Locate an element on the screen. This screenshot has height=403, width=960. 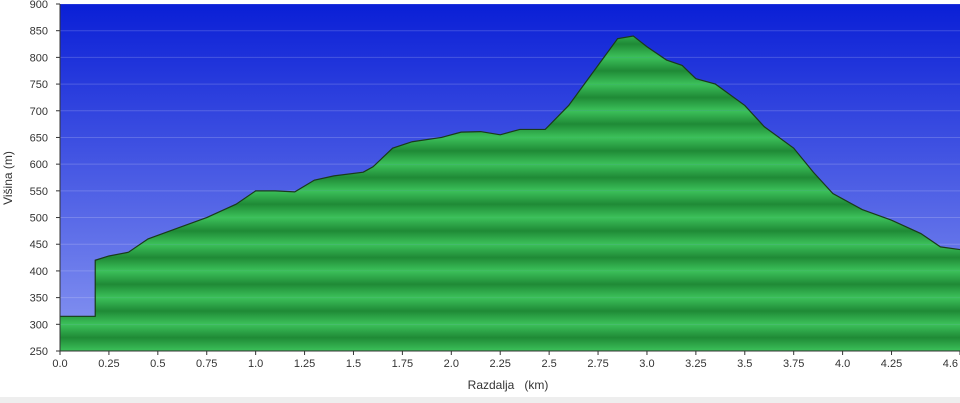
y-tick-label-850: 850 is located at coordinates (39, 32).